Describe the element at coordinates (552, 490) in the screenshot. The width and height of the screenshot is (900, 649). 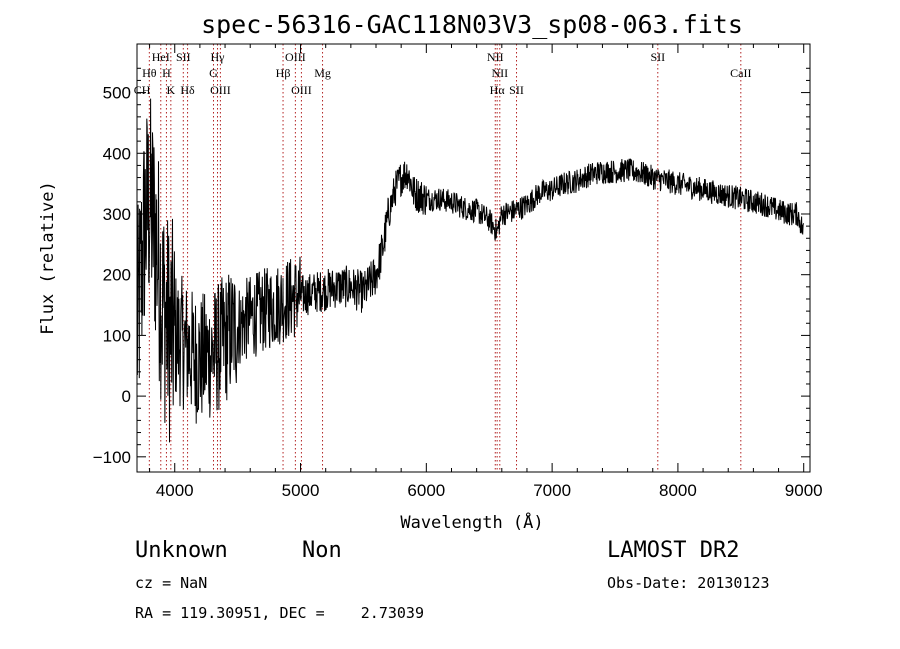
I see `x-tick-label: 7000` at that location.